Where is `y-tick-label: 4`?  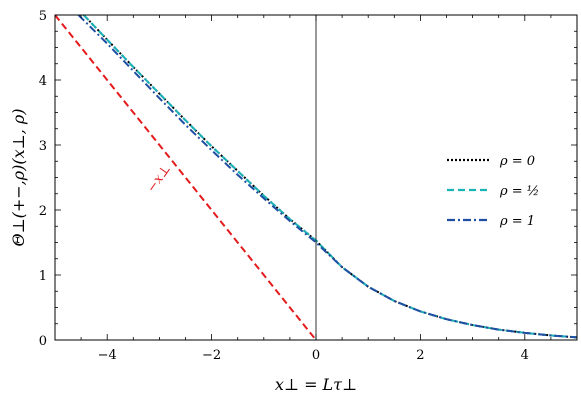 y-tick-label: 4 is located at coordinates (43, 81).